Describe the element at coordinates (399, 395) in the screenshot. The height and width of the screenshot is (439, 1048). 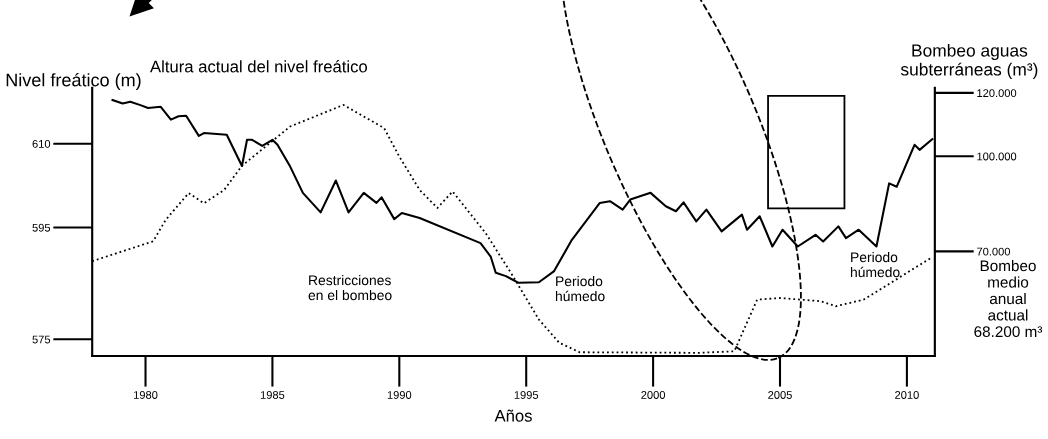
I see `x-tick-label: 1990` at that location.